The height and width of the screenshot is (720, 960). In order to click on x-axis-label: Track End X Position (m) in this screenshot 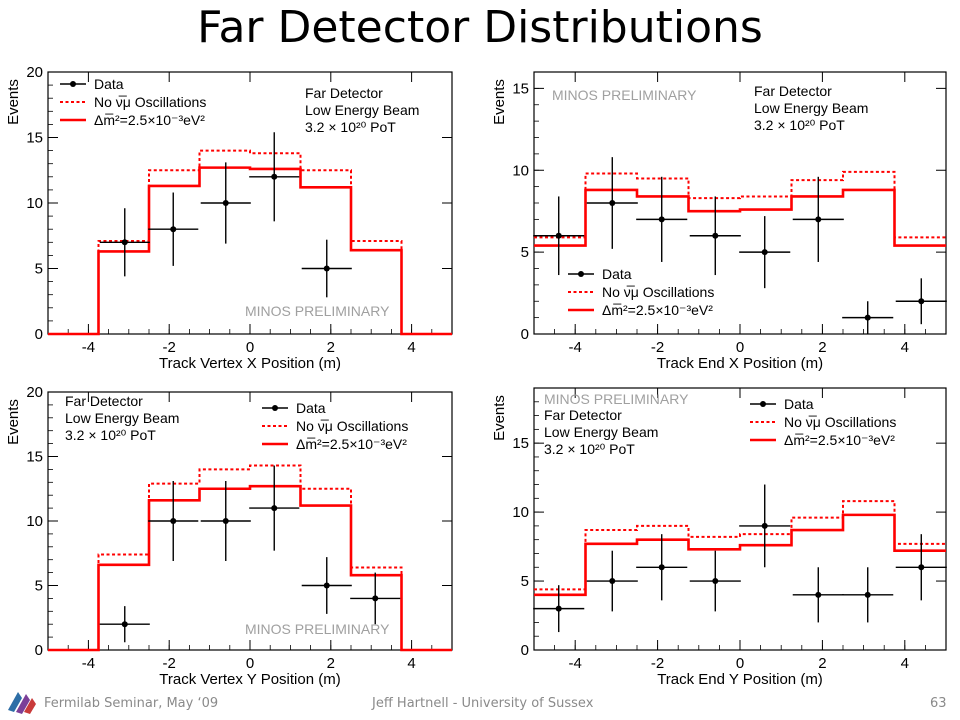, I will do `click(740, 363)`.